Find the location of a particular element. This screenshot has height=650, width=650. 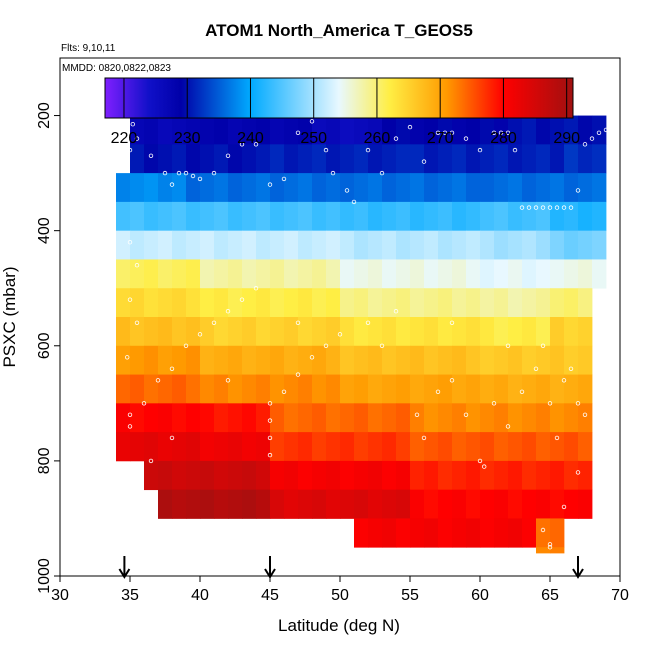

x-tick-label: 65 is located at coordinates (550, 595).